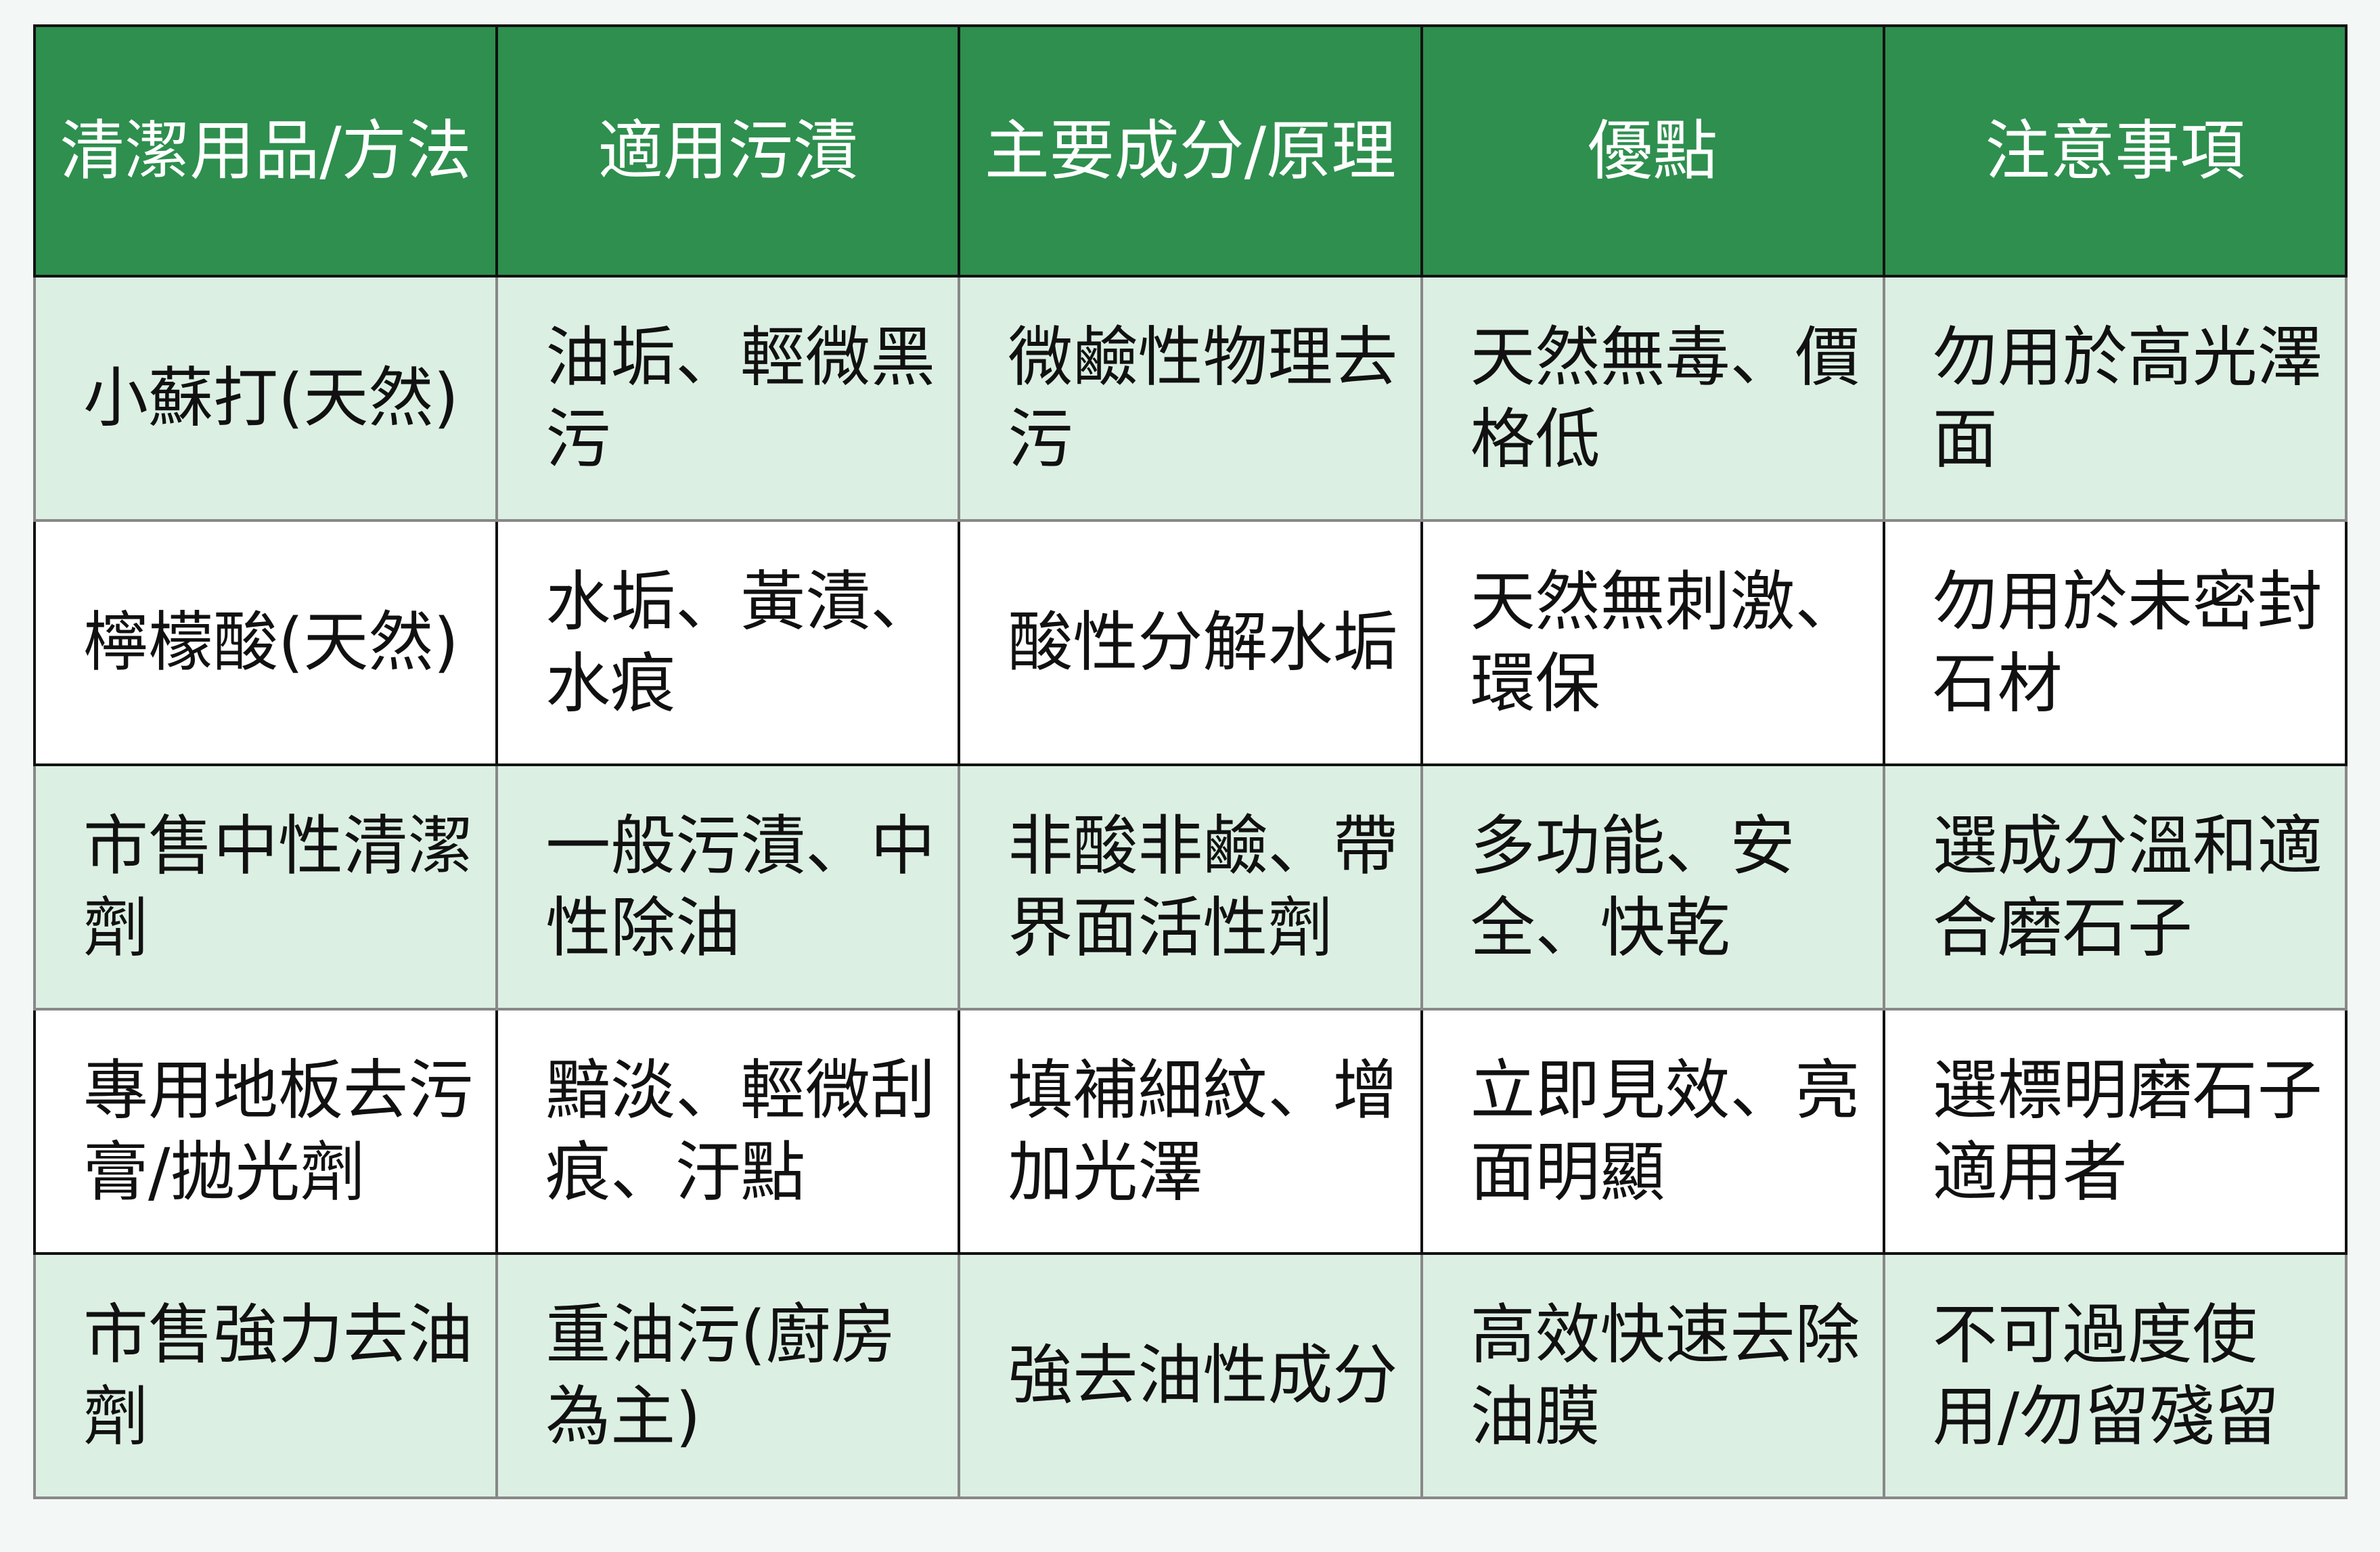 Image resolution: width=2380 pixels, height=1552 pixels. What do you see at coordinates (1652, 398) in the screenshot?
I see `cell-advantages: 天然無毒、價格低` at bounding box center [1652, 398].